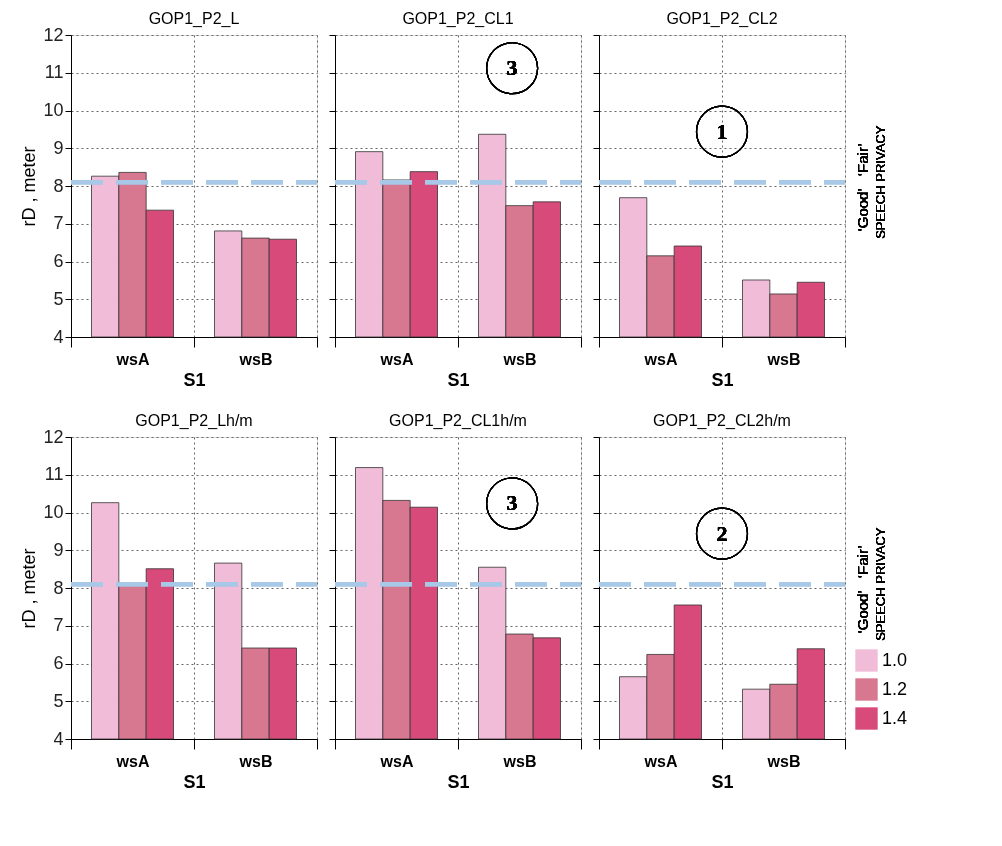 Image resolution: width=1002 pixels, height=846 pixels. Describe the element at coordinates (722, 18) in the screenshot. I see `chart-title: GOP1_P2_CL2` at that location.